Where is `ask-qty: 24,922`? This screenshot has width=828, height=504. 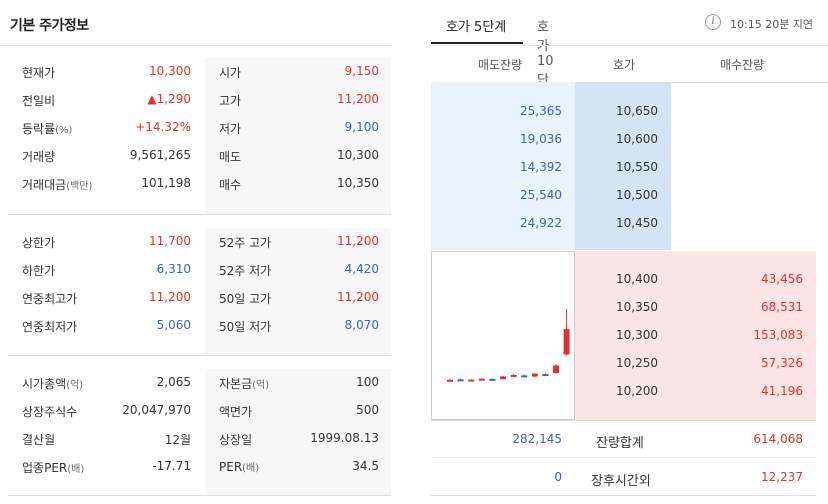
ask-qty: 24,922 is located at coordinates (541, 223).